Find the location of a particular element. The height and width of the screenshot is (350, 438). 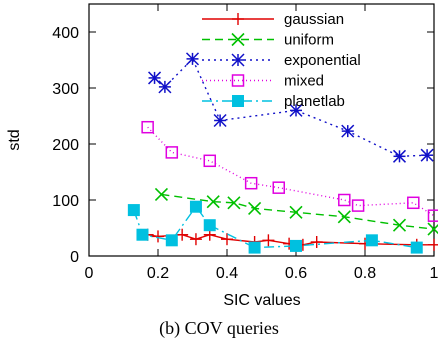

series-line-uniform is located at coordinates (298, 211).